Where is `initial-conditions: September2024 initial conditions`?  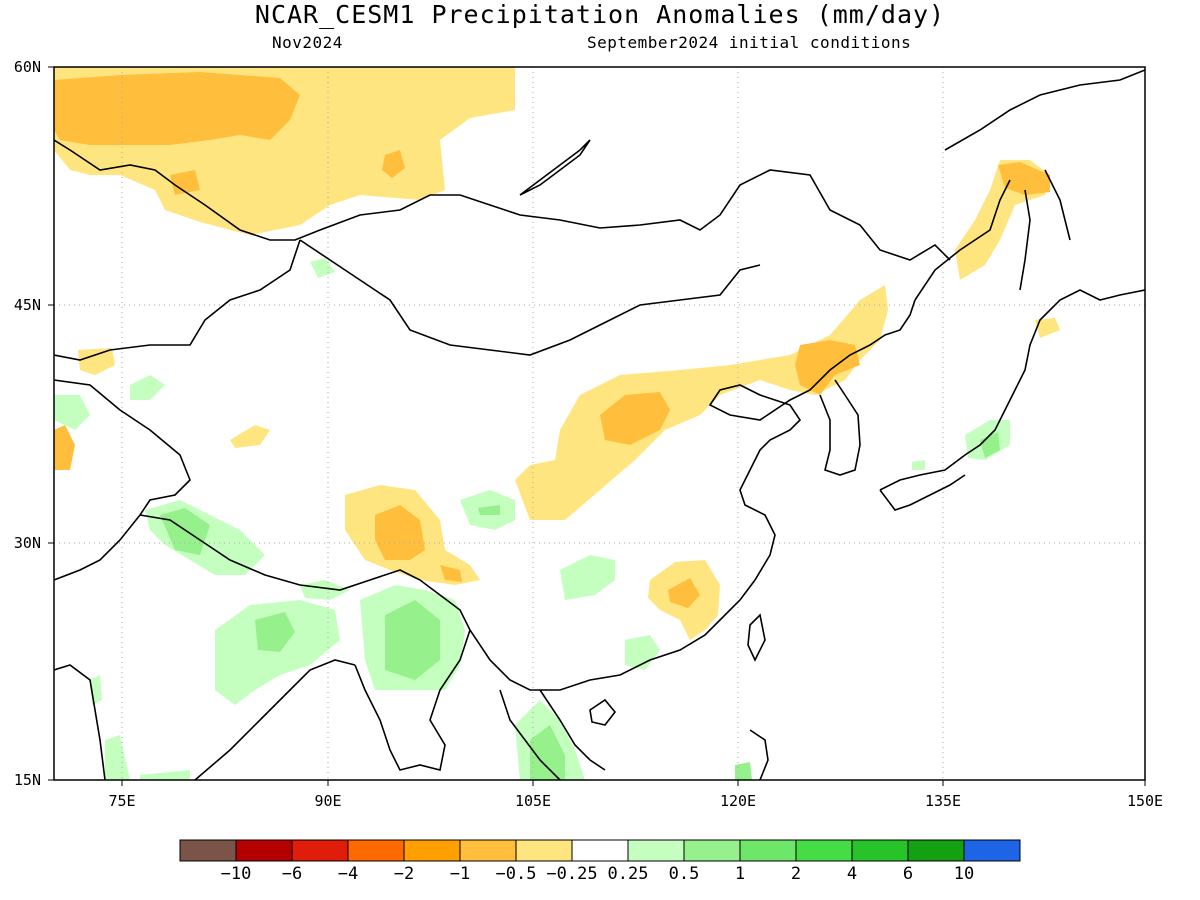 initial-conditions: September2024 initial conditions is located at coordinates (749, 42).